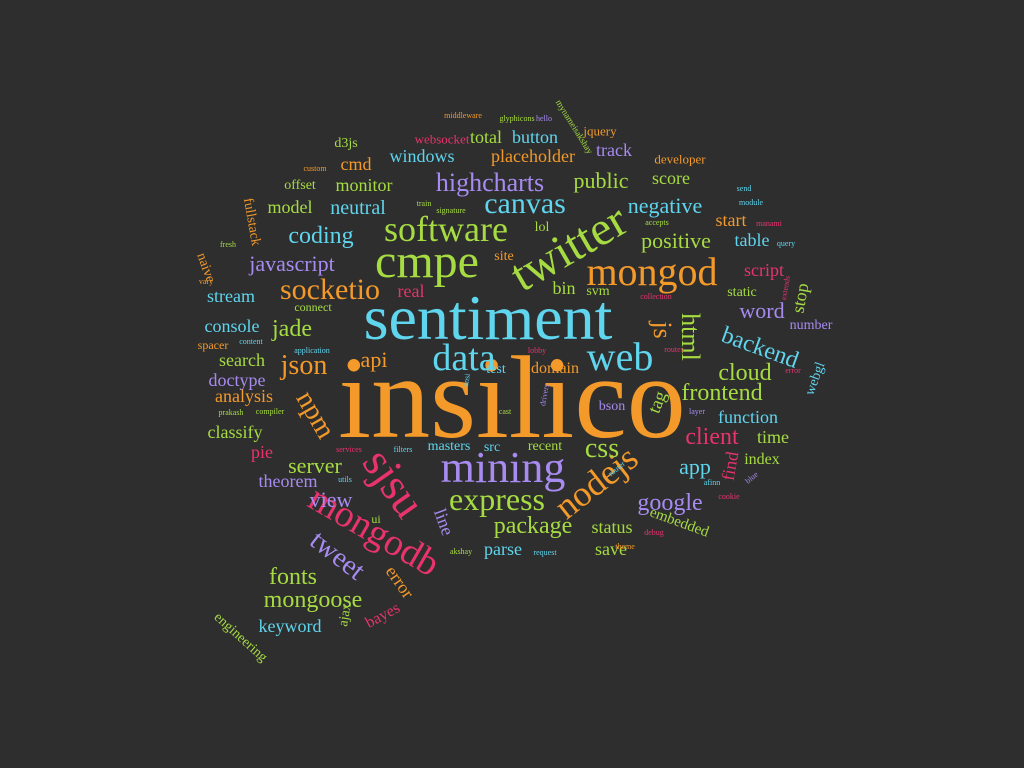 The width and height of the screenshot is (1024, 768). I want to click on cloud-word-69: parse, so click(503, 549).